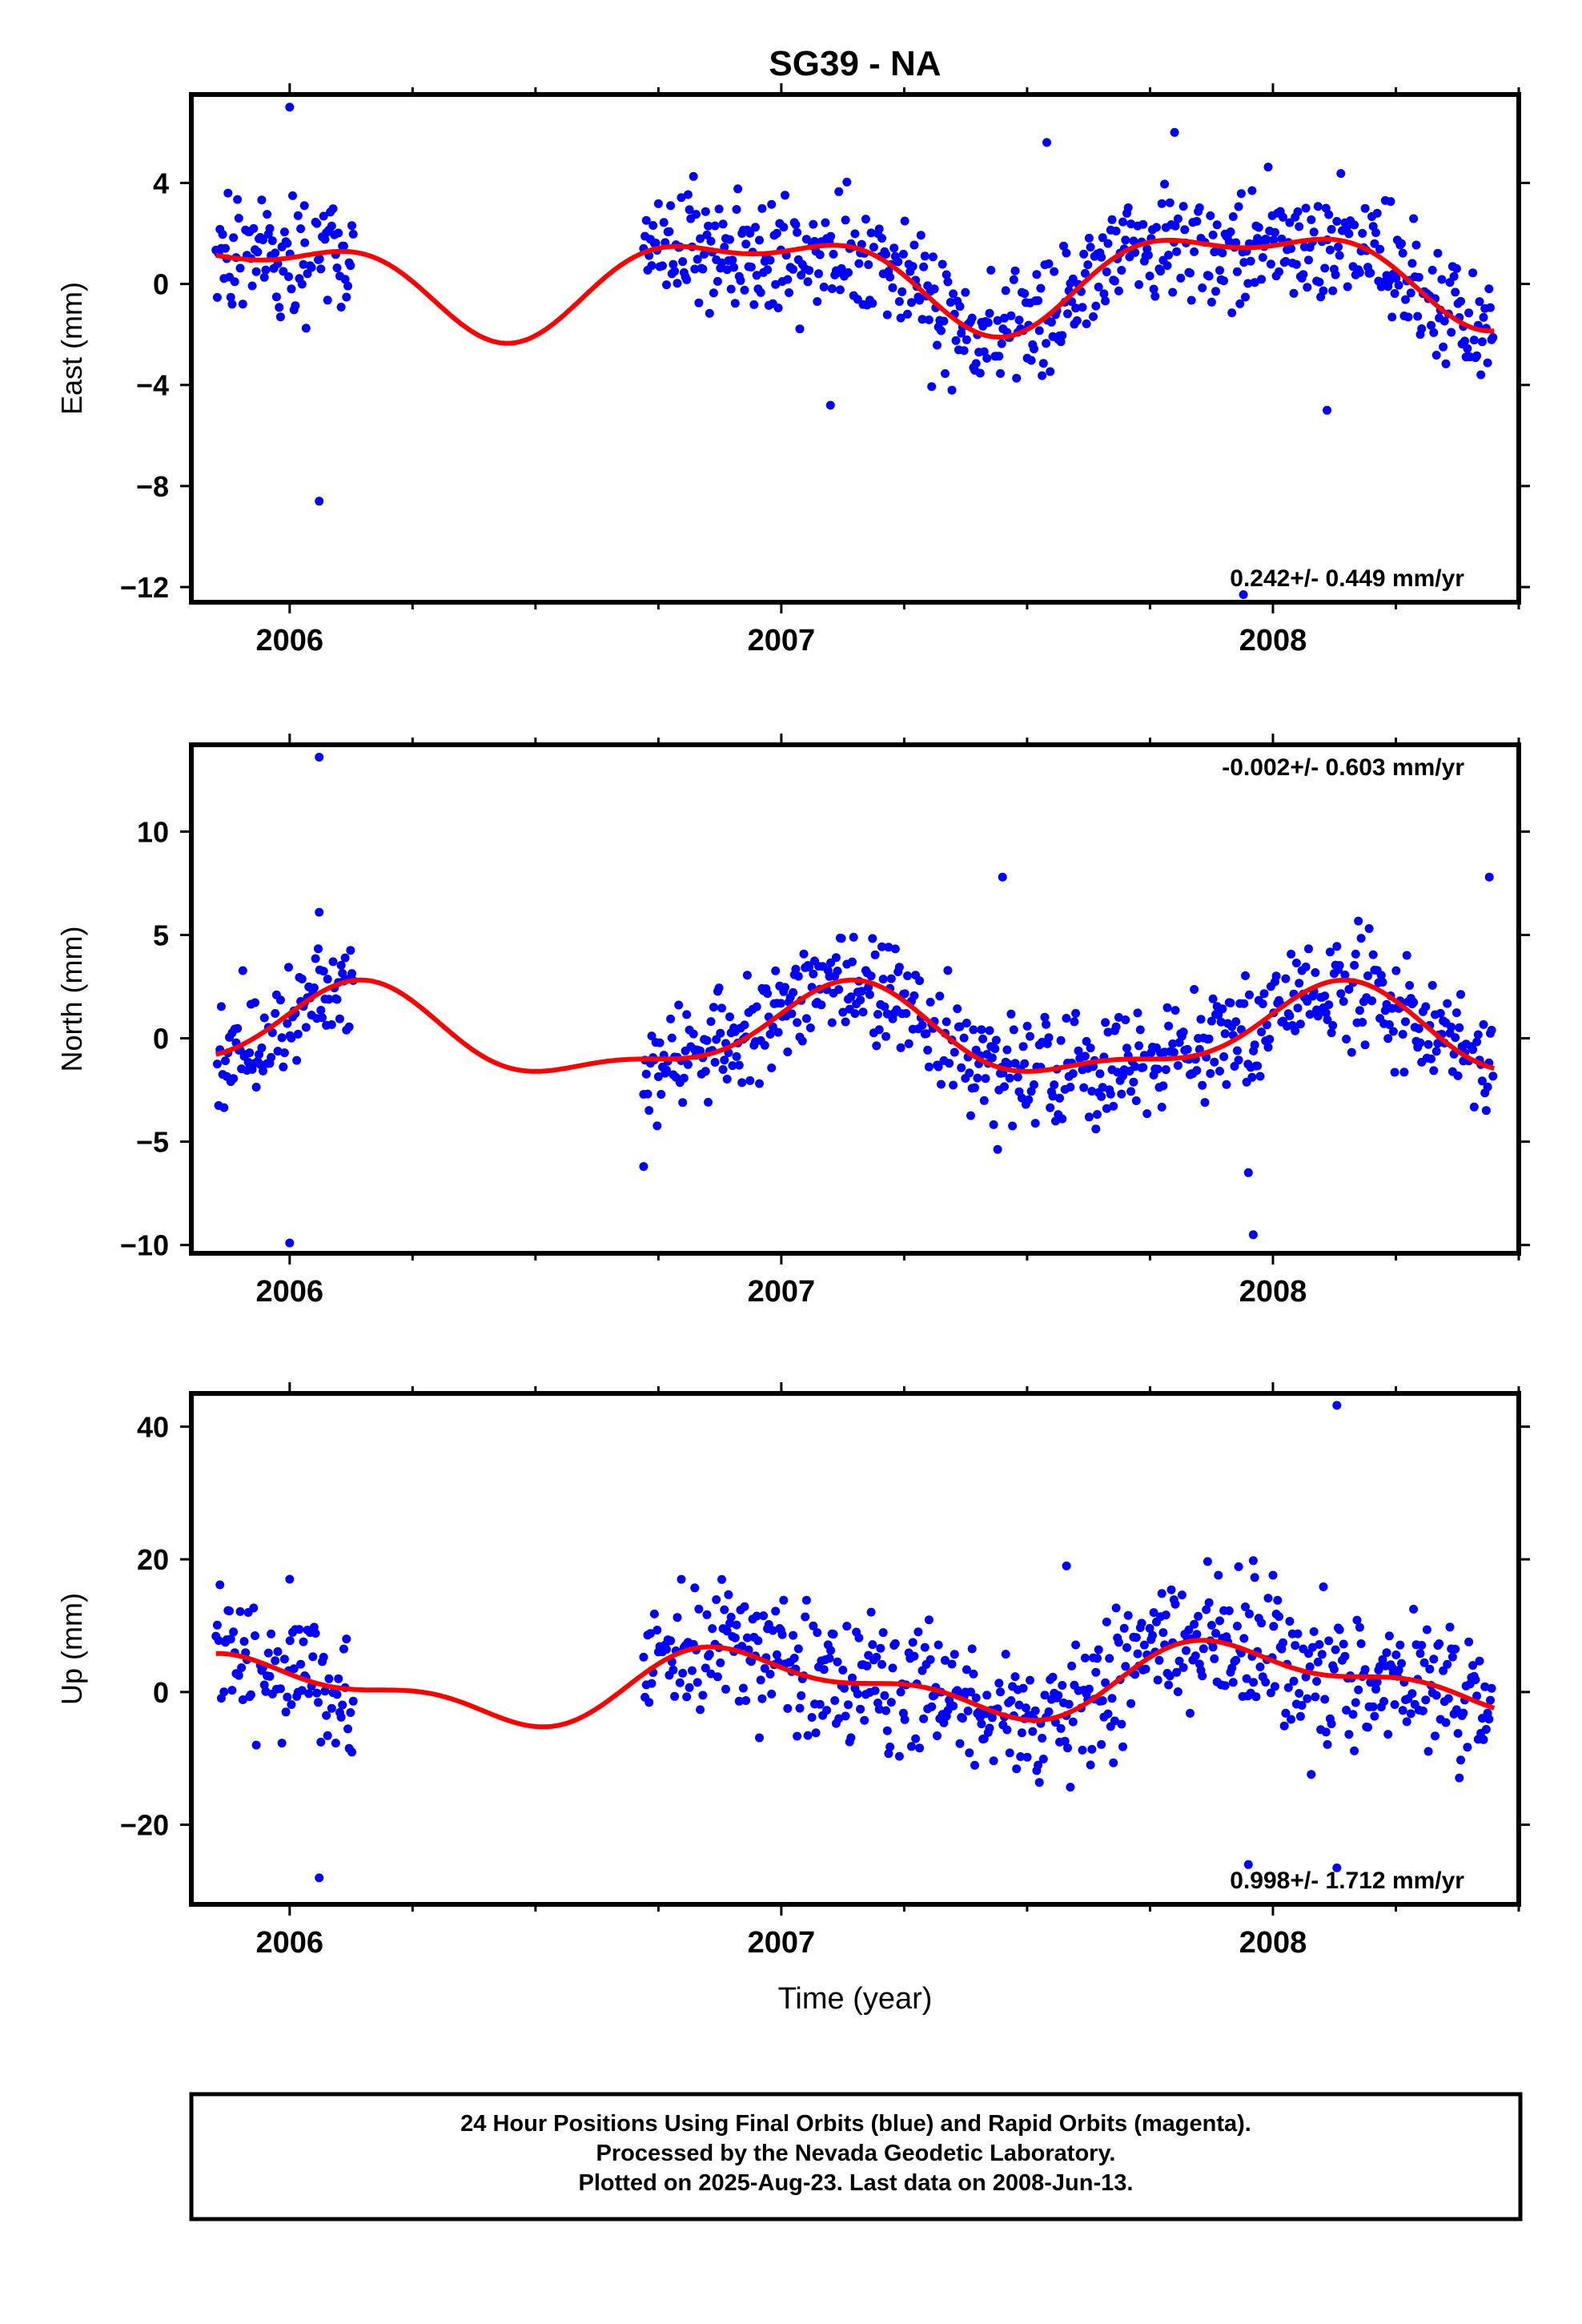 This screenshot has width=1582, height=2324. Describe the element at coordinates (1347, 1881) in the screenshot. I see `rate-label: 0.998+/- 1.712 mm/yr` at that location.